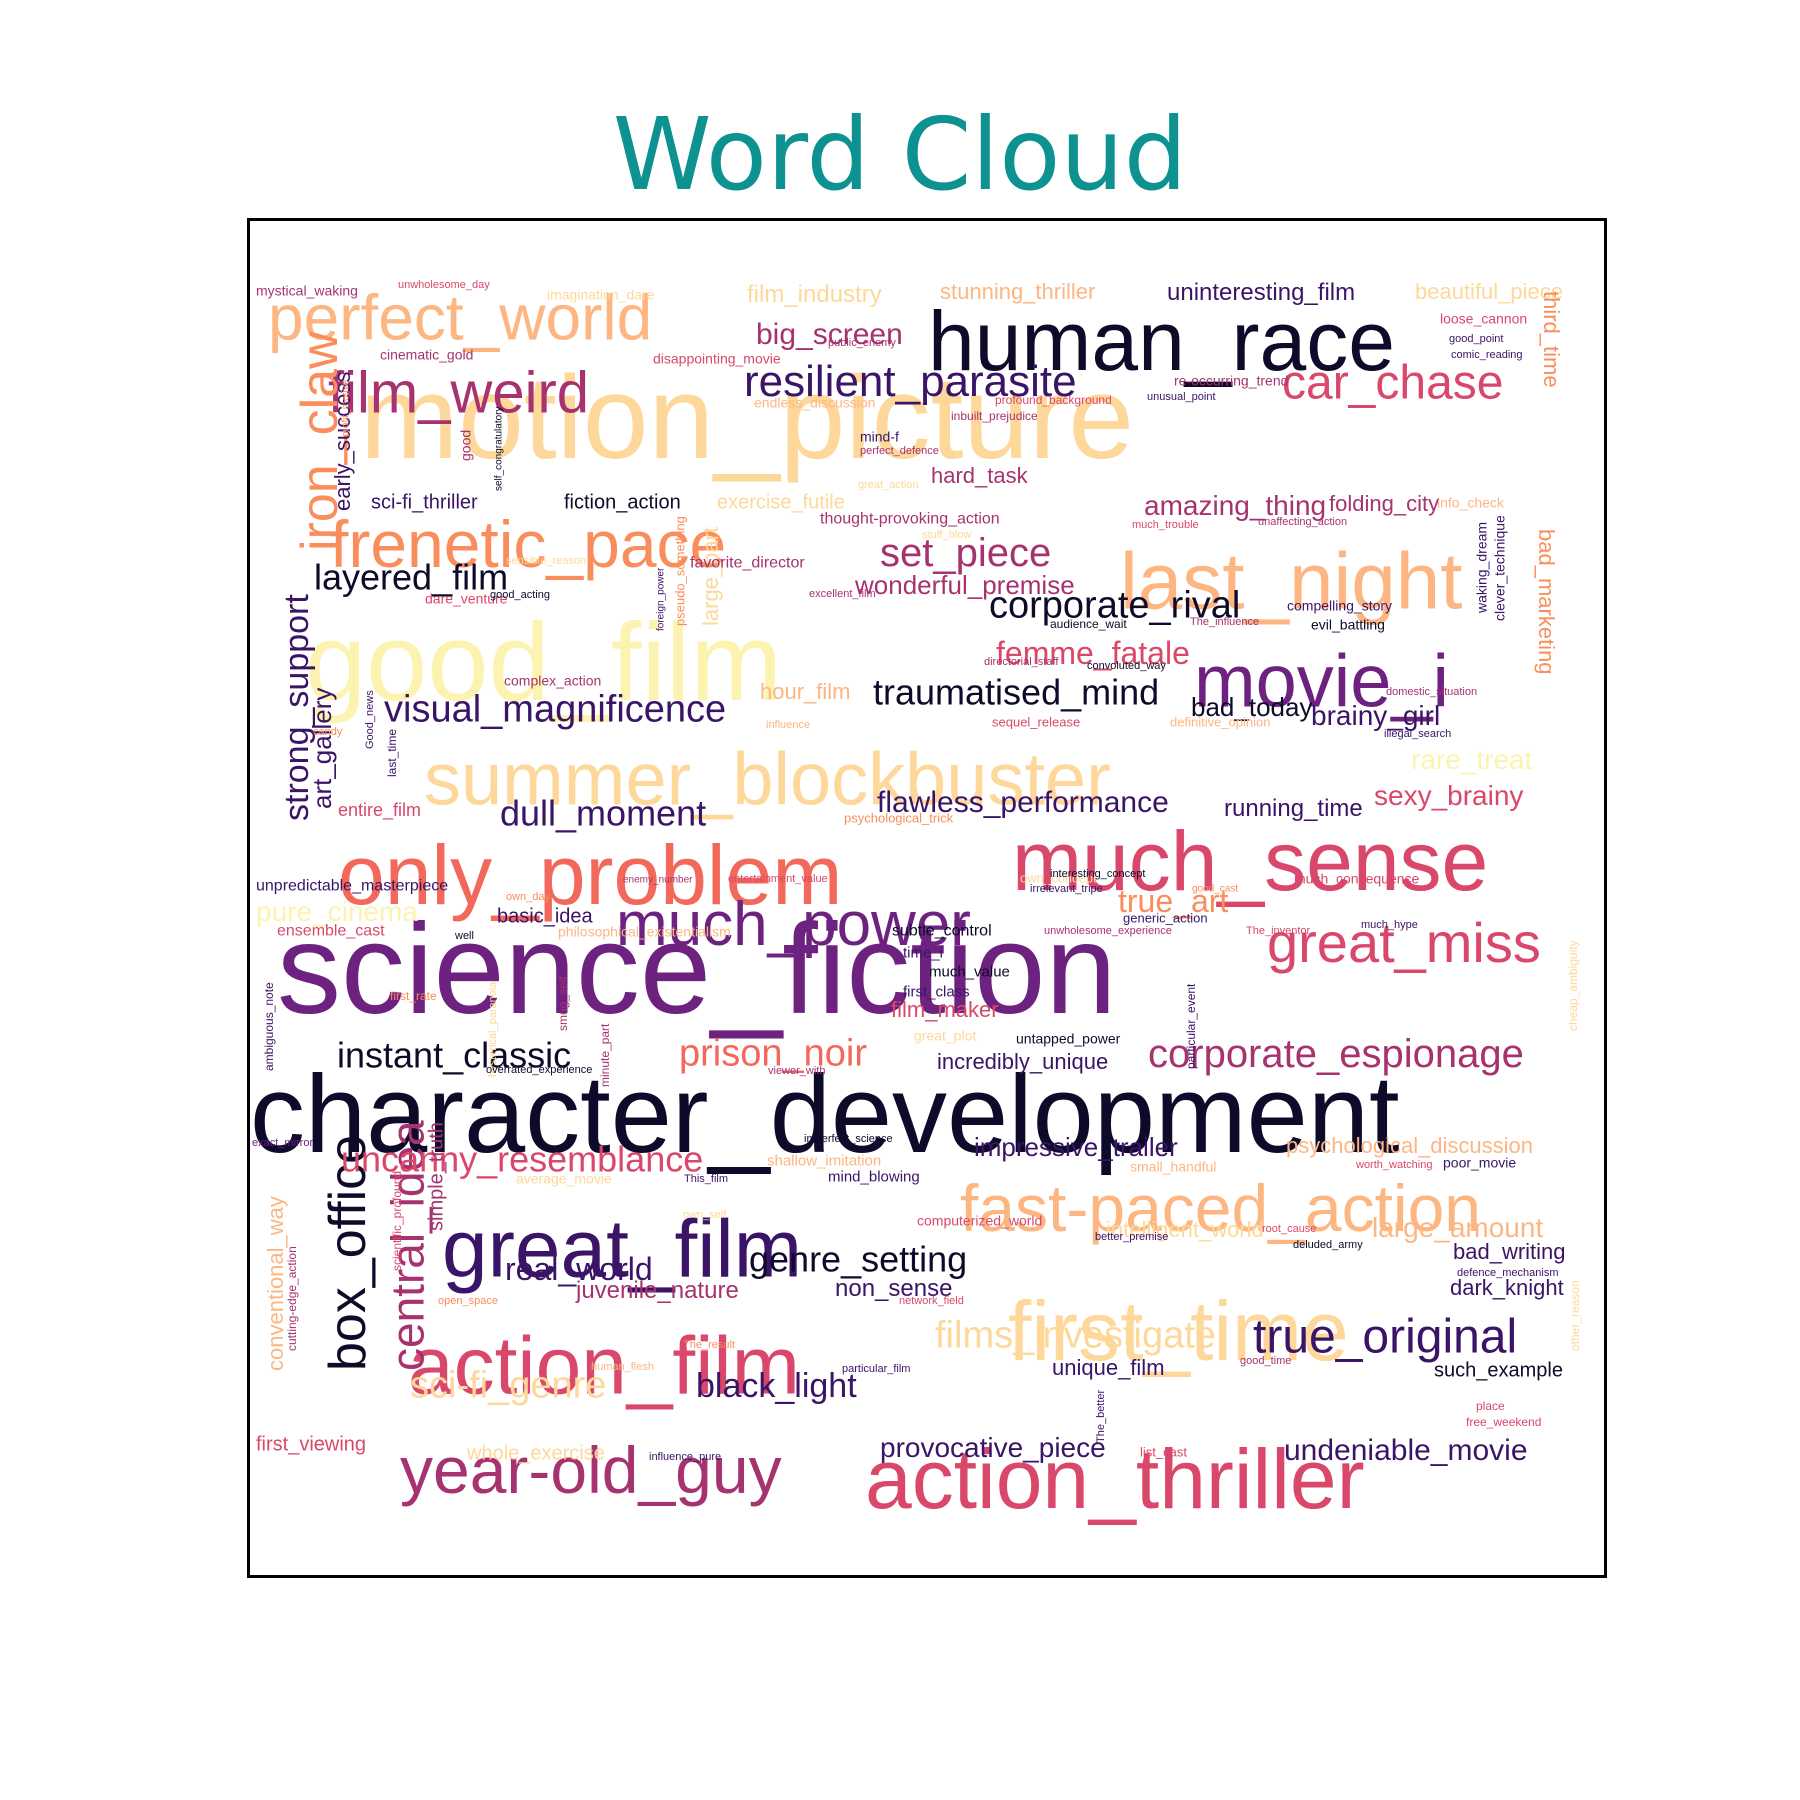 This screenshot has height=1800, width=1800. What do you see at coordinates (706, 1179) in the screenshot?
I see `word-this-film: This_film` at bounding box center [706, 1179].